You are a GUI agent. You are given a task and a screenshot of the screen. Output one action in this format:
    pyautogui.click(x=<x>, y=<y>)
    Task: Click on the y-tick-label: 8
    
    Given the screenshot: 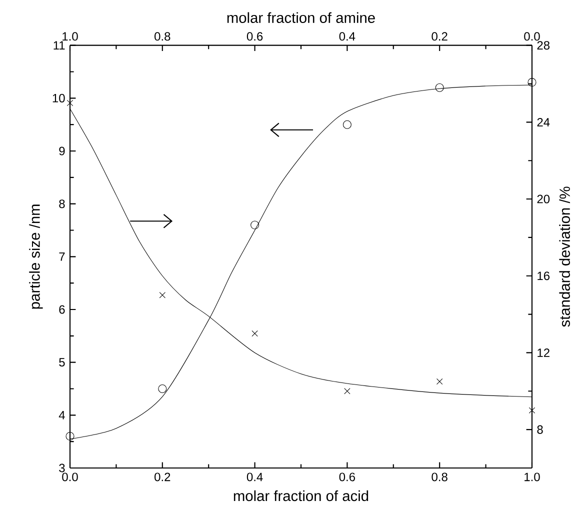 What is the action you would take?
    pyautogui.click(x=62, y=204)
    